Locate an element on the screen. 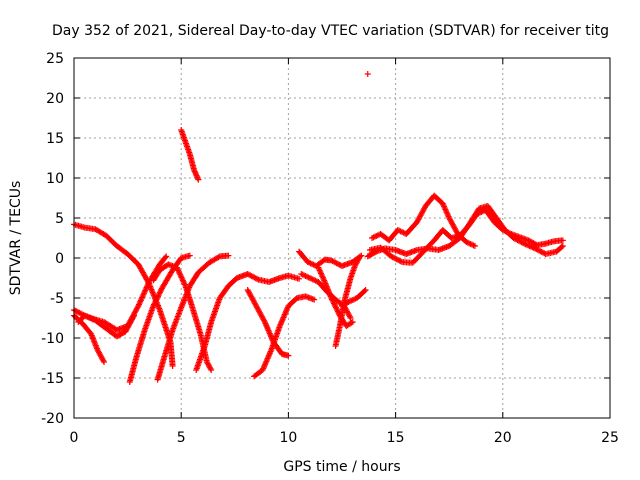 The height and width of the screenshot is (480, 640). y-tick-label: -20 is located at coordinates (52, 419).